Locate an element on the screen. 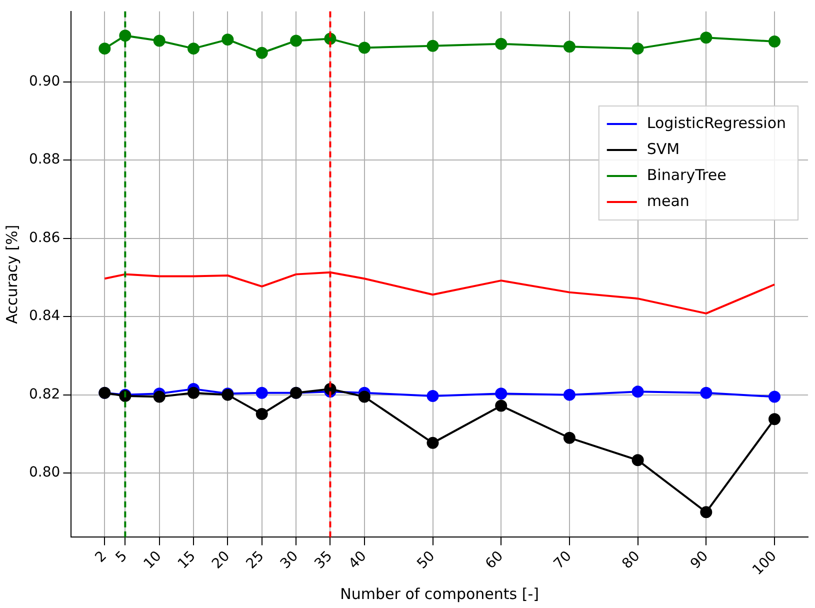 The height and width of the screenshot is (608, 815). legend-label: mean is located at coordinates (668, 201).